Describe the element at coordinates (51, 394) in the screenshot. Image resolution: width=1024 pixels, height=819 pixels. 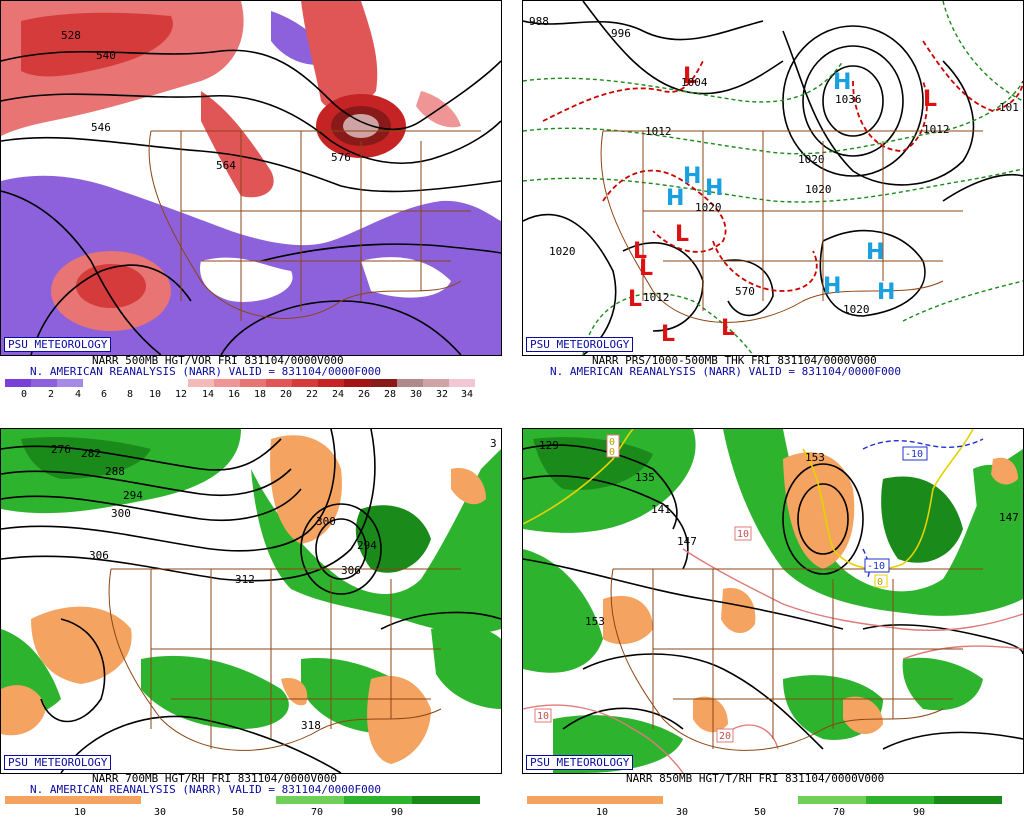
I see `scale-label: 2` at that location.